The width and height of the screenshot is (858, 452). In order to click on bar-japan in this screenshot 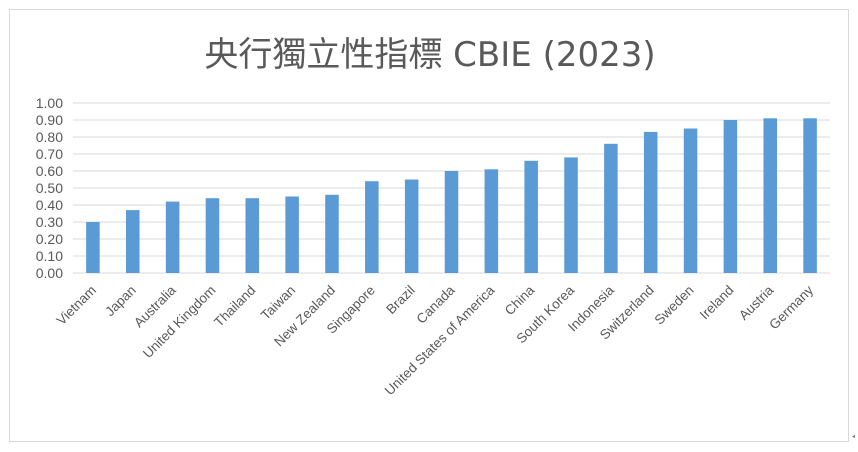, I will do `click(132, 241)`.